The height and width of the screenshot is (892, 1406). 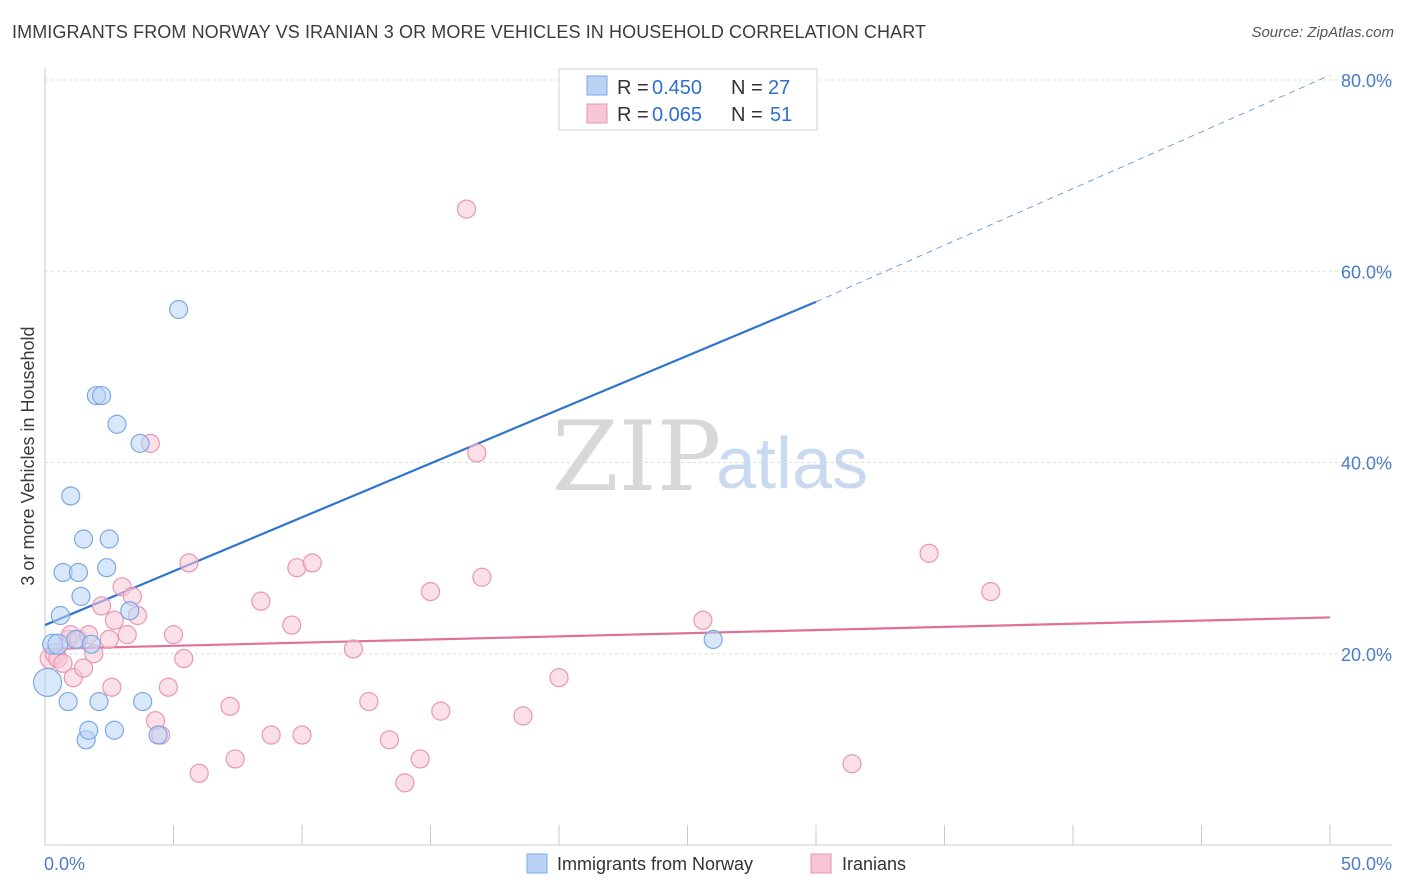 I want to click on legend-n-value-iranians: 51, so click(x=781, y=115).